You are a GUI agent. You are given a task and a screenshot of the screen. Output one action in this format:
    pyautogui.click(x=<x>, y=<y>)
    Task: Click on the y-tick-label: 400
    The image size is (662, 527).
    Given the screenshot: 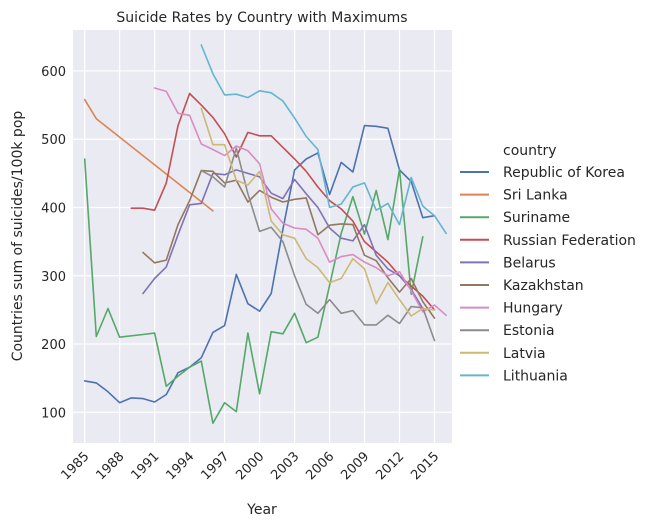 What is the action you would take?
    pyautogui.click(x=53, y=208)
    